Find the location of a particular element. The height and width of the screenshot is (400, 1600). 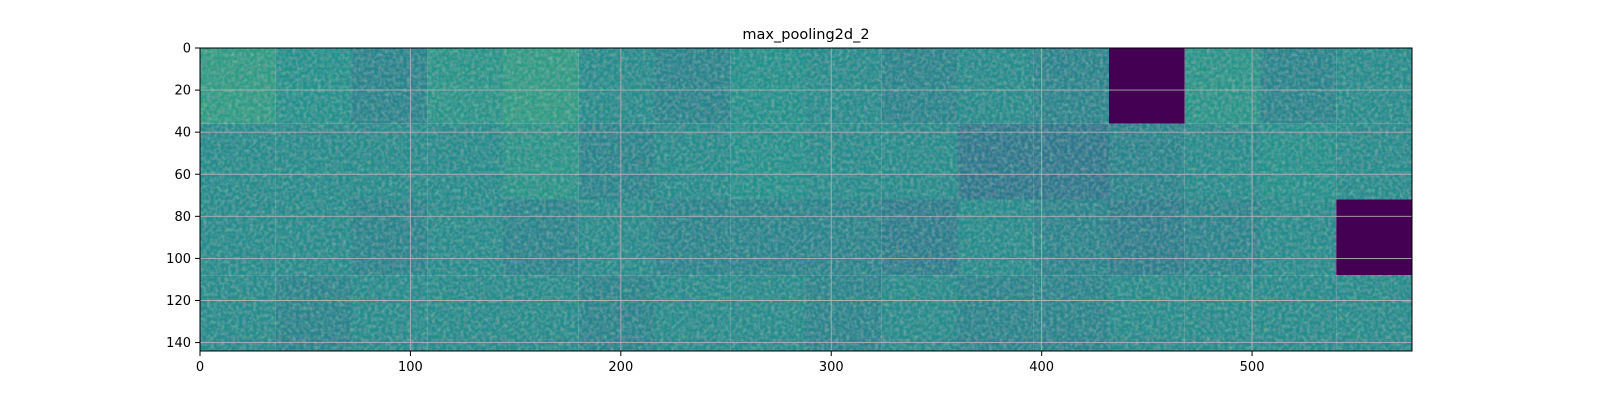

y-axis-ticks: 0 20 40 60 80 100 120 140 is located at coordinates (183, 196).